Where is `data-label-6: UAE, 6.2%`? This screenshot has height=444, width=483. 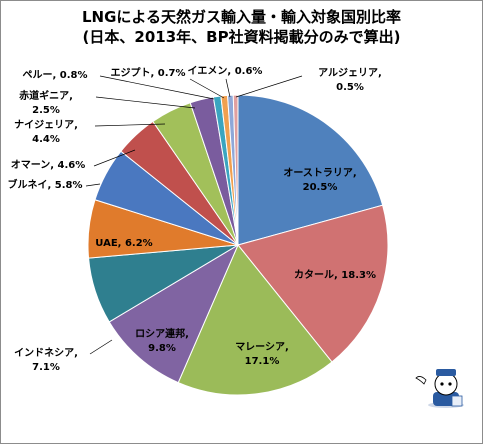
data-label-6: UAE, 6.2% is located at coordinates (123, 243).